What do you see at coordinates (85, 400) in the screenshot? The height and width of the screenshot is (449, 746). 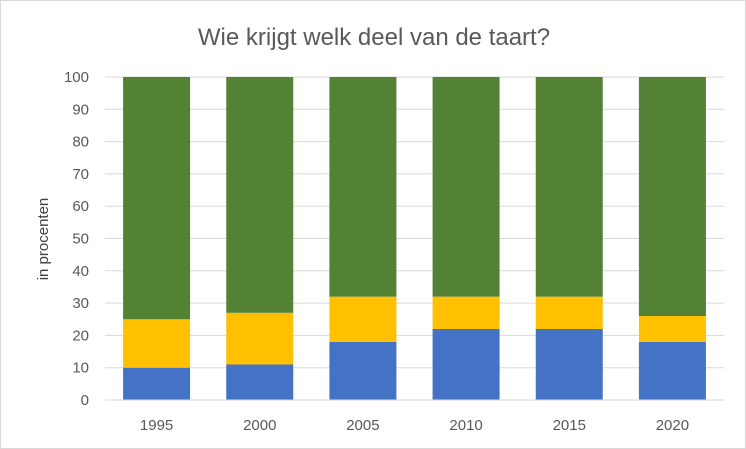 I see `y-tick-label: 0` at bounding box center [85, 400].